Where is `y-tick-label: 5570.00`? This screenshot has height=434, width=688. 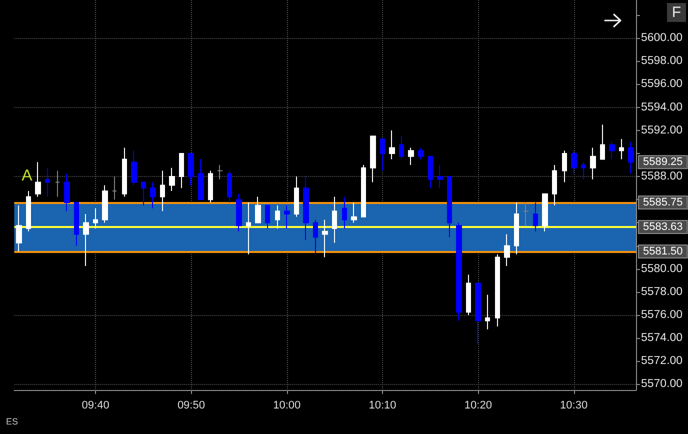
y-tick-label: 5570.00 is located at coordinates (662, 384).